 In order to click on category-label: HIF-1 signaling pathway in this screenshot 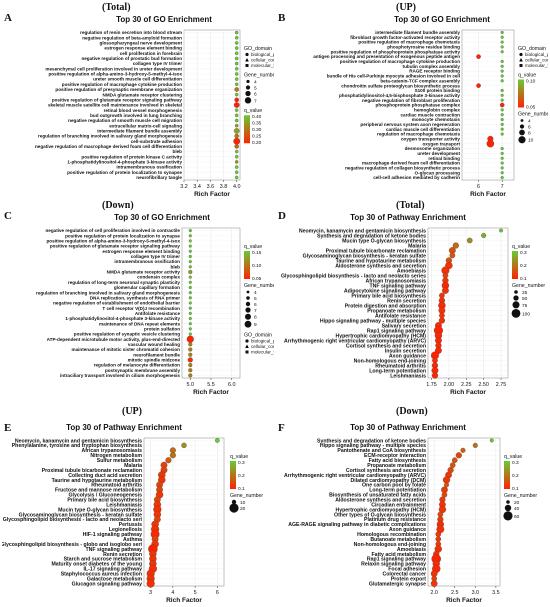, I will do `click(112, 535)`.